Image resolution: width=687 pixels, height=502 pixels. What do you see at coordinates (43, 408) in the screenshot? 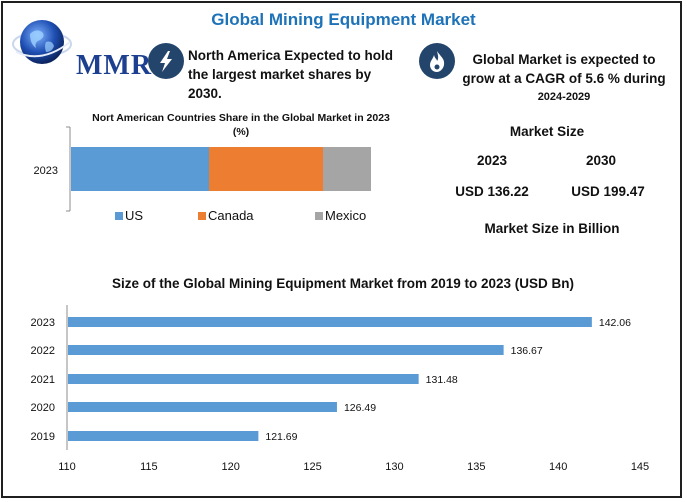
I see `market-chart-year-label: 2020` at bounding box center [43, 408].